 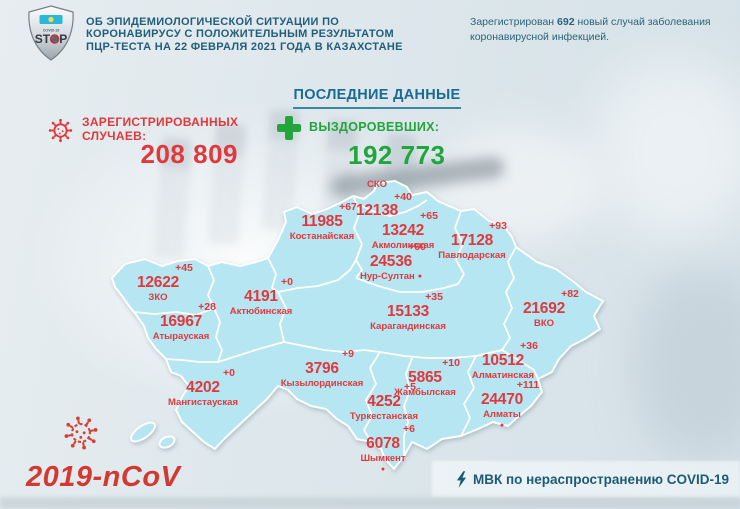 I want to click on region-value: 6078, so click(x=383, y=443).